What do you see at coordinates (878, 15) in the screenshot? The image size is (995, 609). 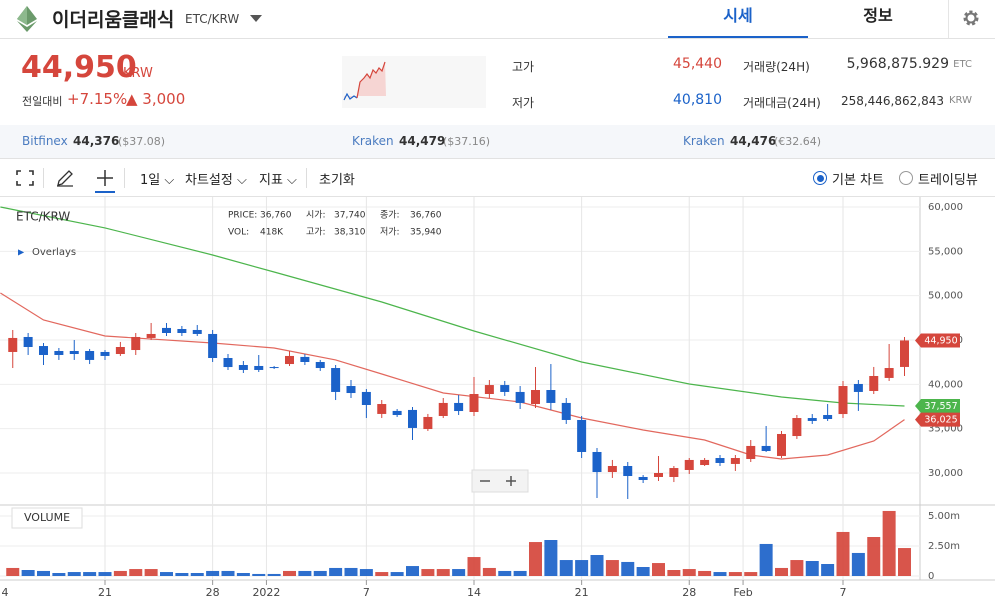 I see `tab: 정보` at bounding box center [878, 15].